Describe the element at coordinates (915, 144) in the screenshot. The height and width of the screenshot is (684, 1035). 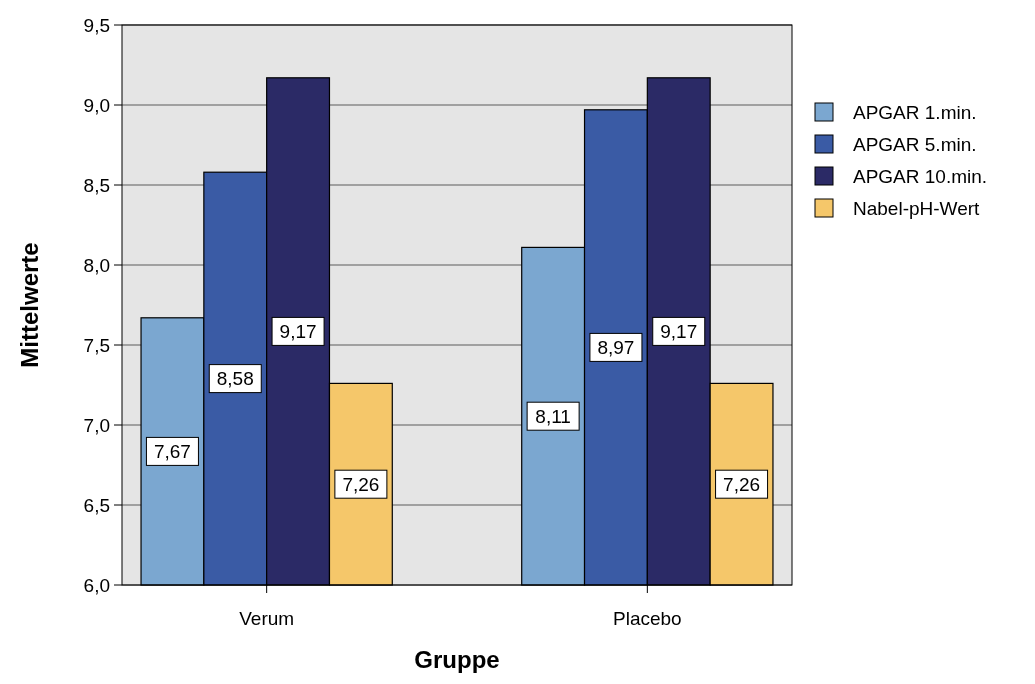
I see `legend-label: APGAR 5.min.` at that location.